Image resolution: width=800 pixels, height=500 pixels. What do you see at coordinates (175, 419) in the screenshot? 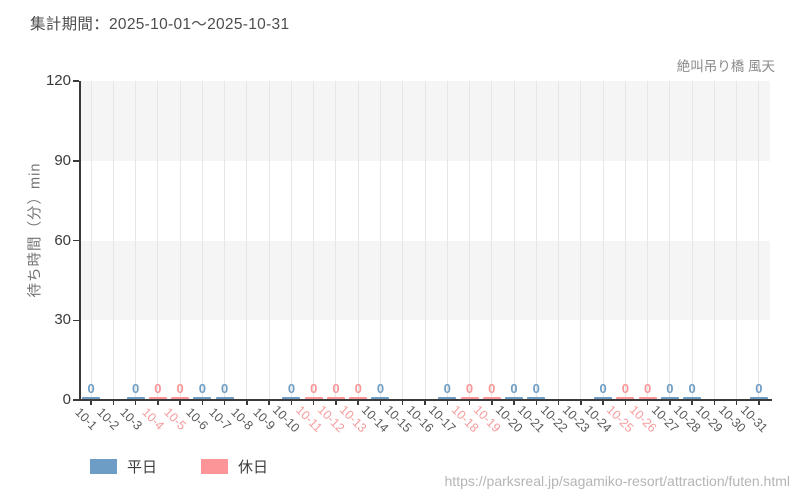
I see `x-tick-label: 10⁻⁵` at bounding box center [175, 419].